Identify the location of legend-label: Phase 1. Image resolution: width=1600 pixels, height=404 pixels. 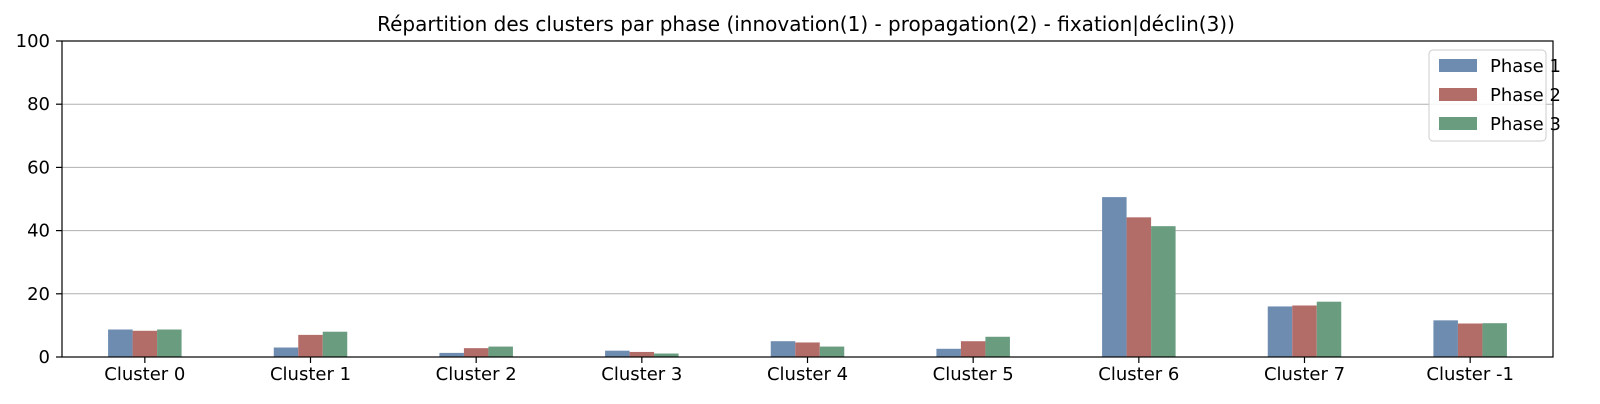
(1525, 66).